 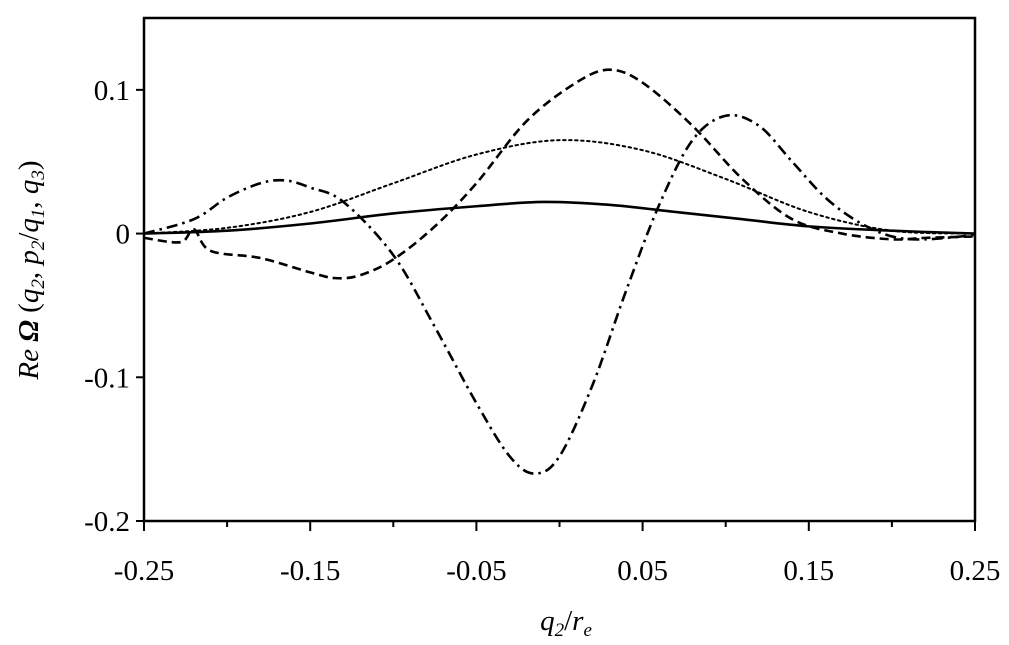 I want to click on y-axis-title-comma2: ,, so click(x=29, y=201).